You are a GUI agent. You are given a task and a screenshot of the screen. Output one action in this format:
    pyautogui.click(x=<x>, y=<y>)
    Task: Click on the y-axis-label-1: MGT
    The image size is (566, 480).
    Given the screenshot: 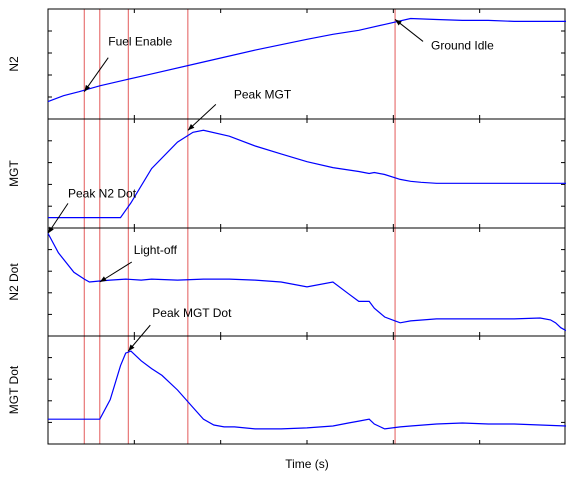 What is the action you would take?
    pyautogui.click(x=14, y=173)
    